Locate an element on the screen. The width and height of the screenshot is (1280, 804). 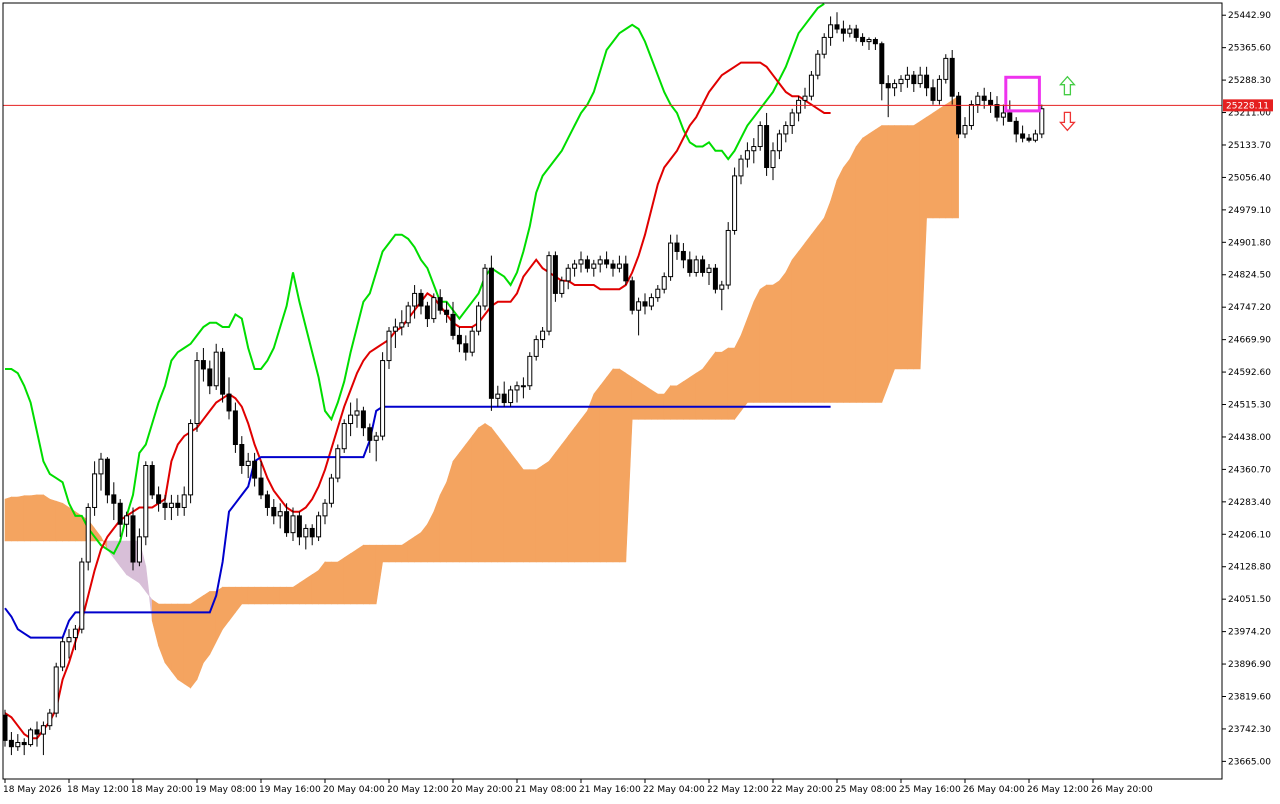
y-tick-label: 24515.30 is located at coordinates (1249, 406).